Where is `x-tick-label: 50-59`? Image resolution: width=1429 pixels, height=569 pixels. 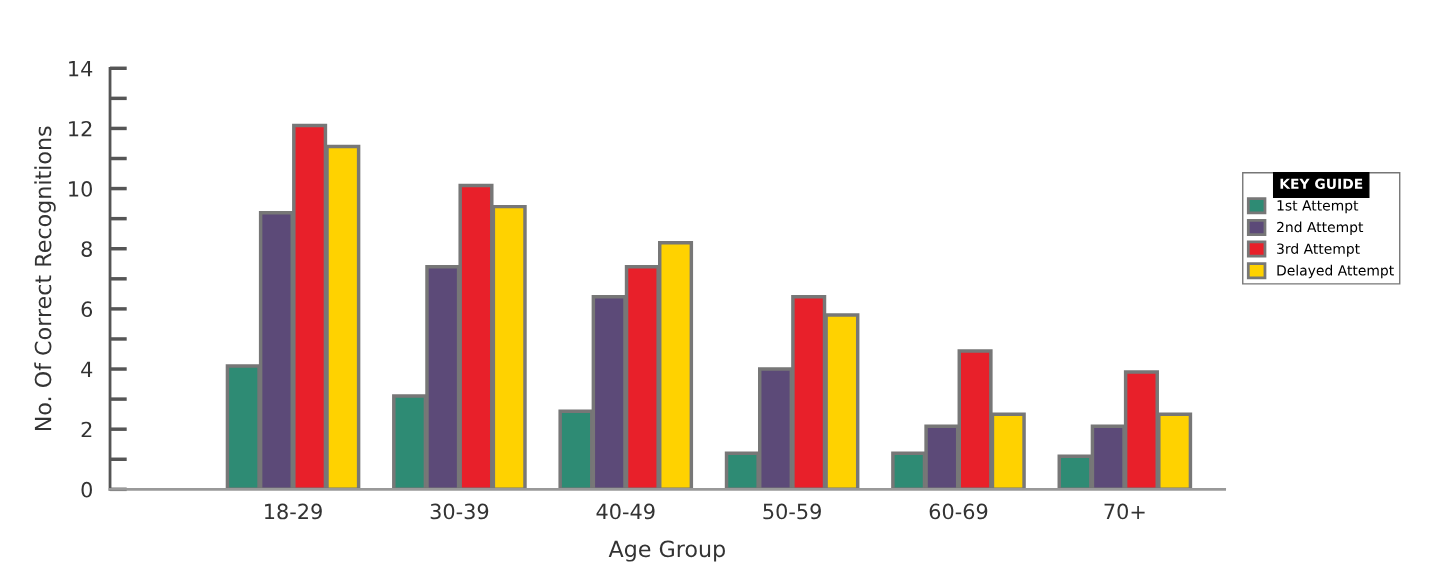
x-tick-label: 50-59 is located at coordinates (792, 511).